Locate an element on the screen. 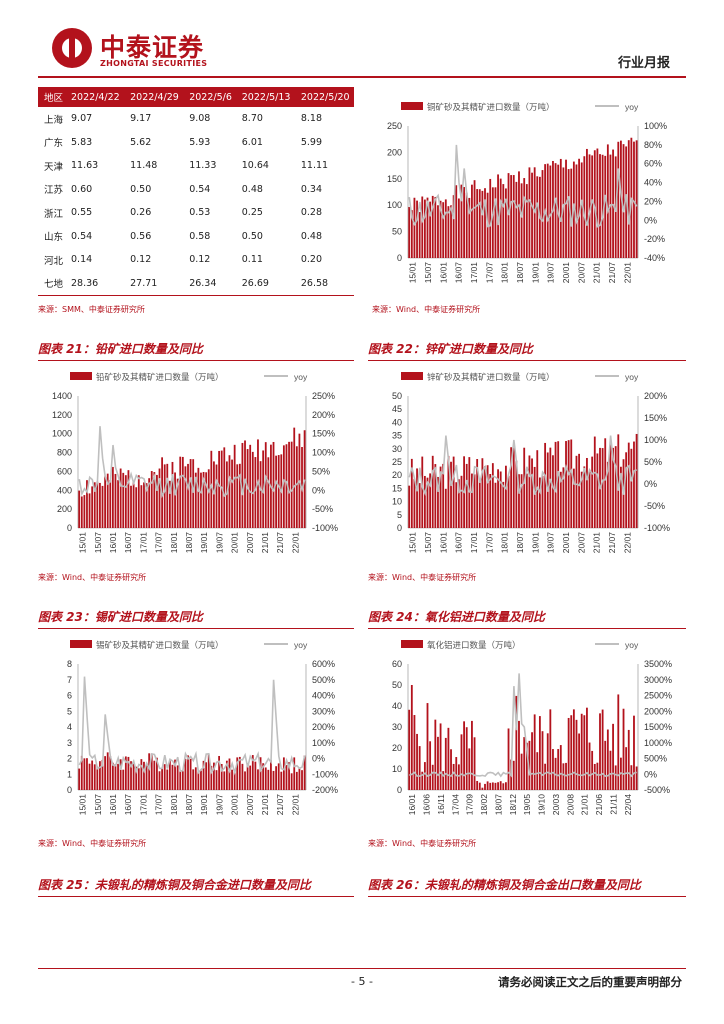  tin-chart-source: 来源：Wind、中泰证券研究所 is located at coordinates (92, 843).